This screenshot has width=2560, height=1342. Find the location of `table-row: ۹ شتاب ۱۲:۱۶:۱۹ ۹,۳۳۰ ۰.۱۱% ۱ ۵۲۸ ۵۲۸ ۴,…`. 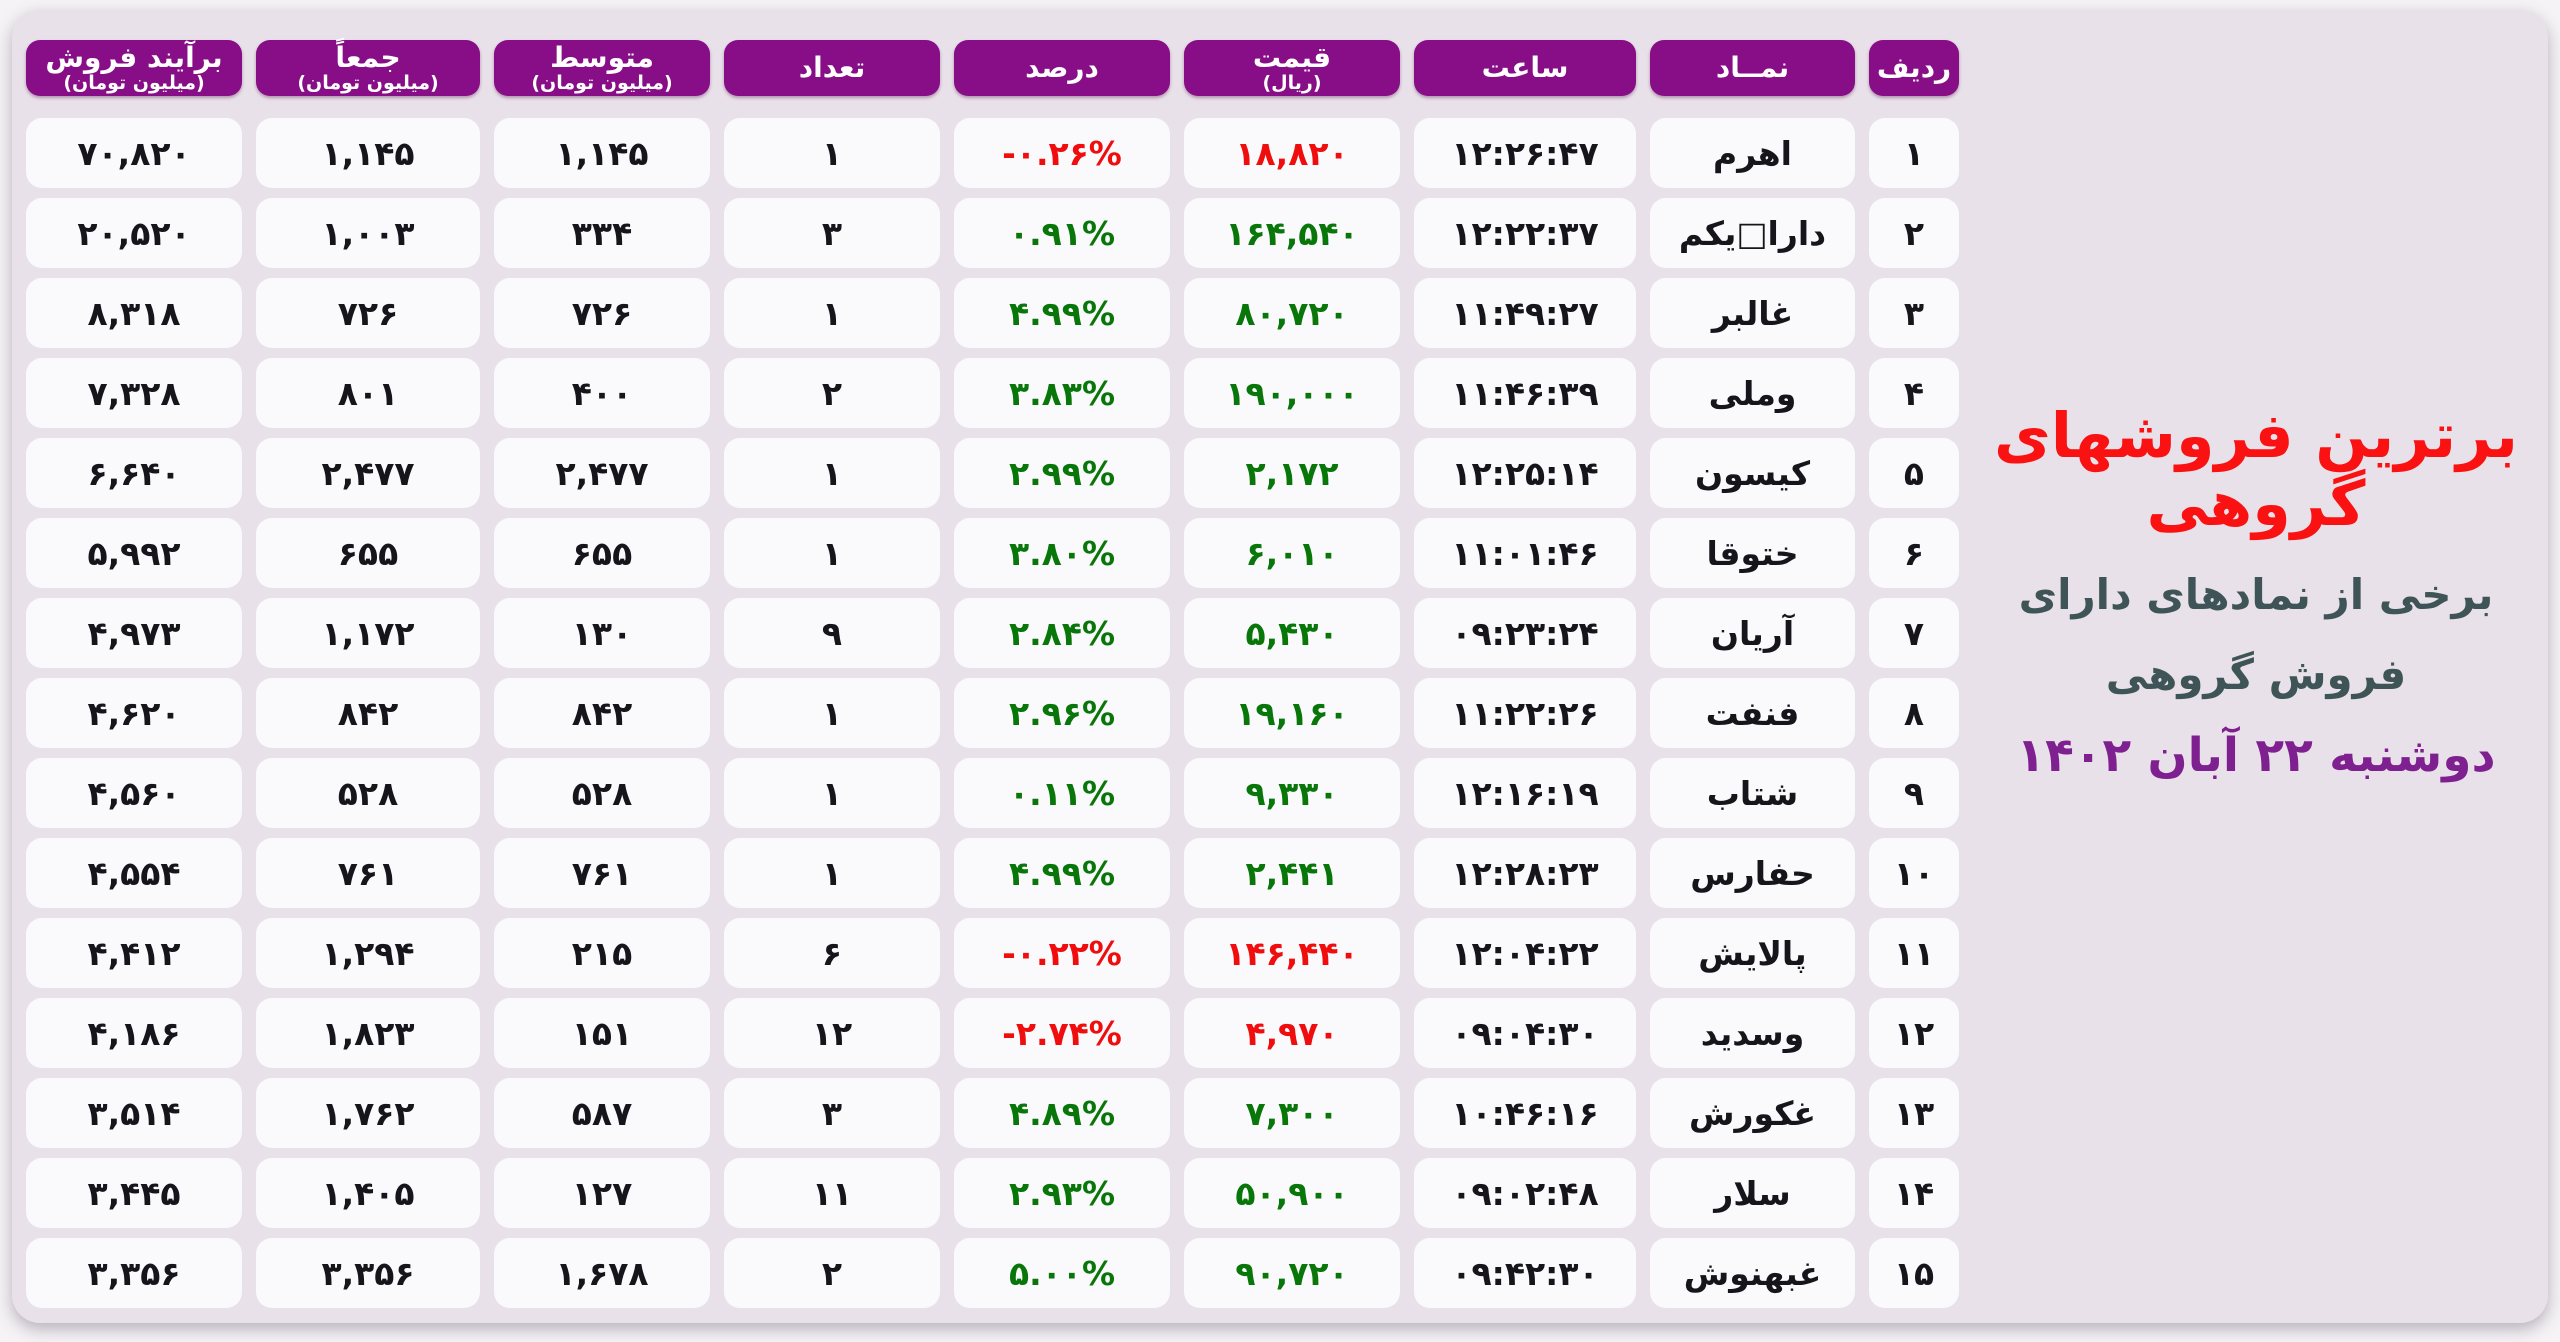

table-row: ۹ شتاب ۱۲:۱۶:۱۹ ۹,۳۳۰ ۰.۱۱% ۱ ۵۲۸ ۵۲۸ ۴,… is located at coordinates (992, 793).